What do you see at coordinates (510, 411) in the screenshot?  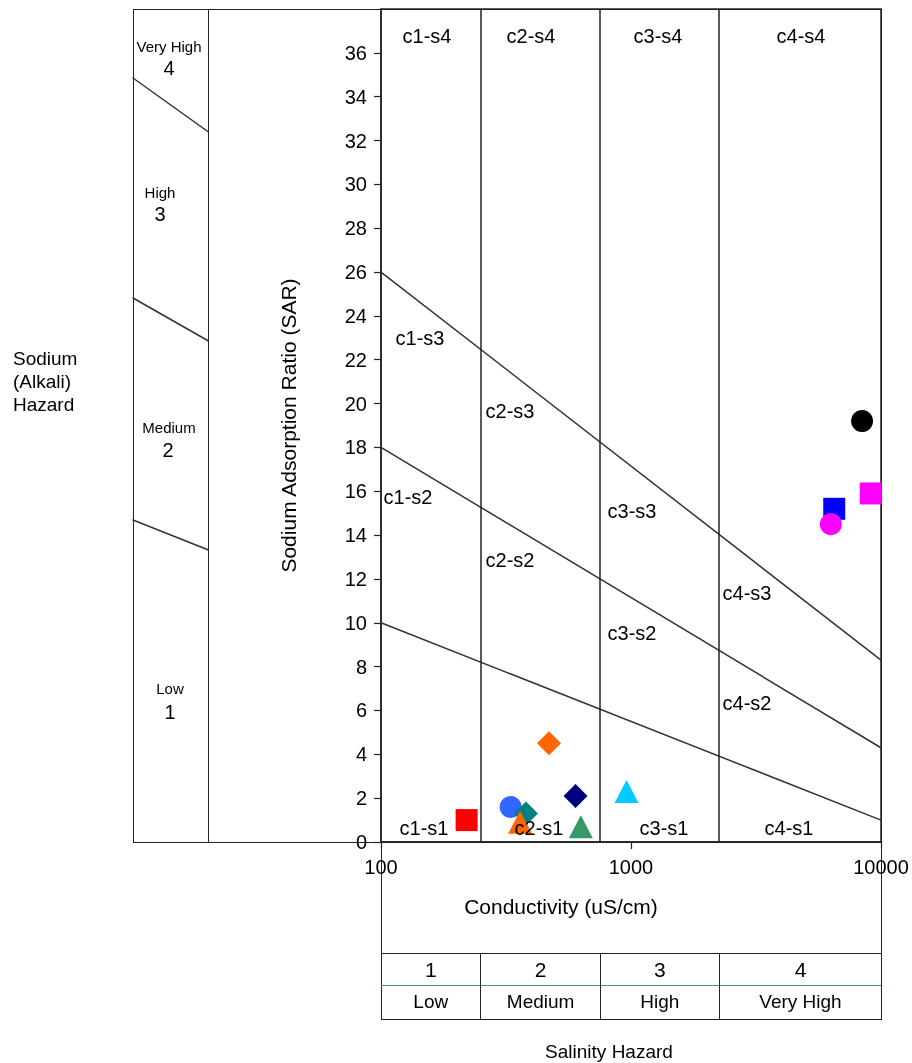 I see `annotation: c2-s3` at bounding box center [510, 411].